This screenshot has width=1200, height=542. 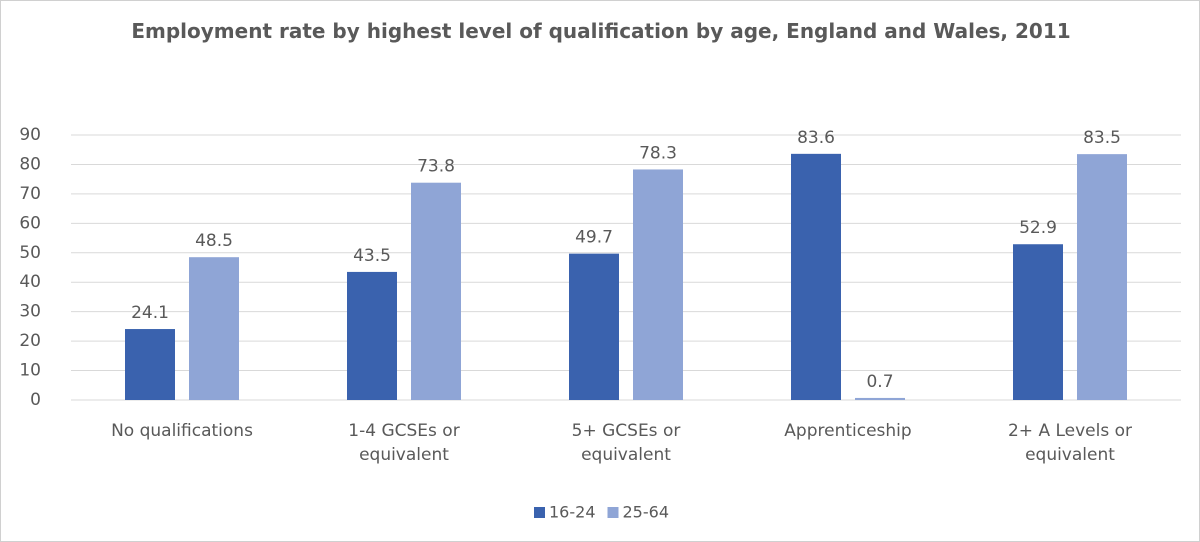 What do you see at coordinates (30, 253) in the screenshot?
I see `y-tick-label: 50` at bounding box center [30, 253].